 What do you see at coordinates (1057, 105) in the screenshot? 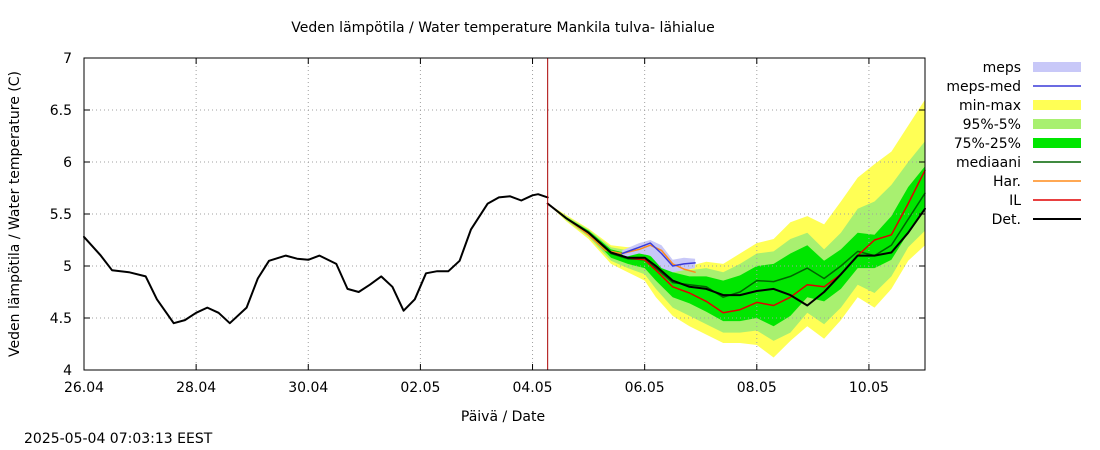
I see `legend-swatch-min_max` at bounding box center [1057, 105].